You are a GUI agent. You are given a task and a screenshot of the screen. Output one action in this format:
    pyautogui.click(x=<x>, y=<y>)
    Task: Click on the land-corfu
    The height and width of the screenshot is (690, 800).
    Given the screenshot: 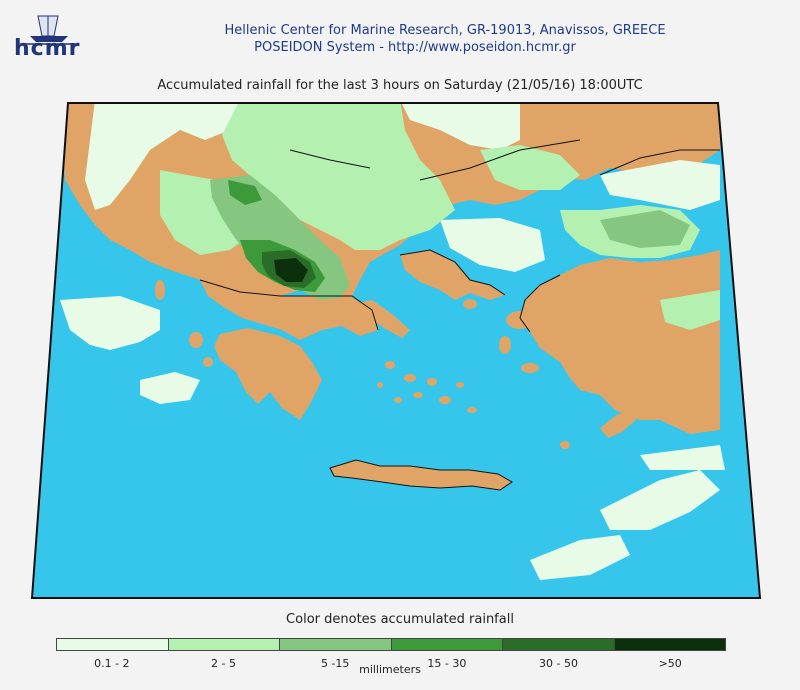 What is the action you would take?
    pyautogui.click(x=160, y=290)
    